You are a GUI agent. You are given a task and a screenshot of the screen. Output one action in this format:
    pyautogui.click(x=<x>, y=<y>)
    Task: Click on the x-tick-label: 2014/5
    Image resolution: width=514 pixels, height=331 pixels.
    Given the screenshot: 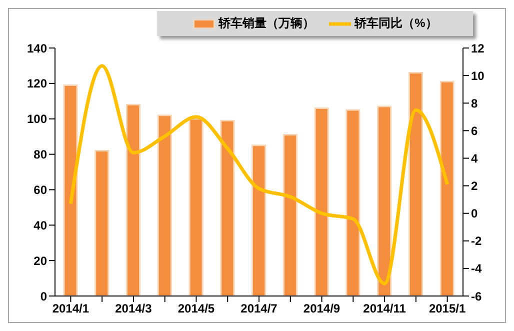 What is the action you would take?
    pyautogui.click(x=196, y=309)
    